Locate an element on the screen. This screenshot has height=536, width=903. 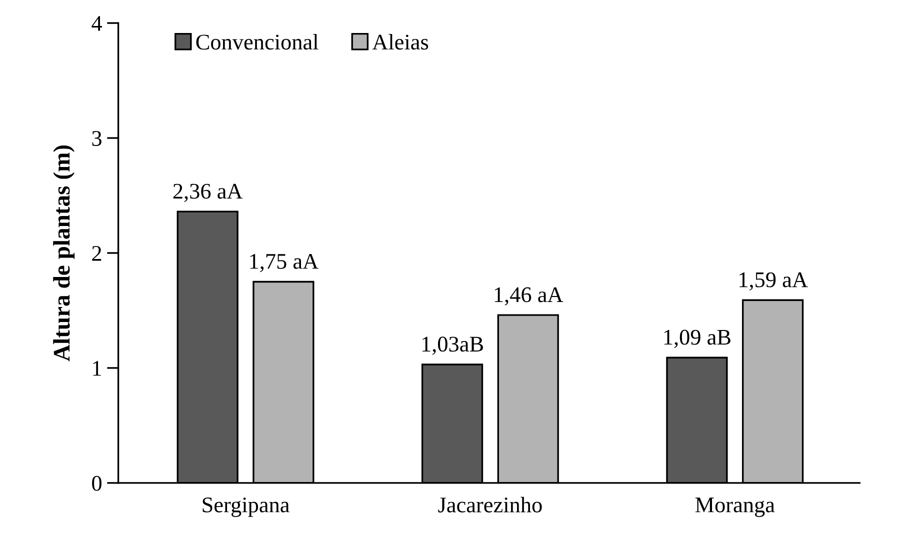
data-label: 1,46 aA is located at coordinates (529, 296).